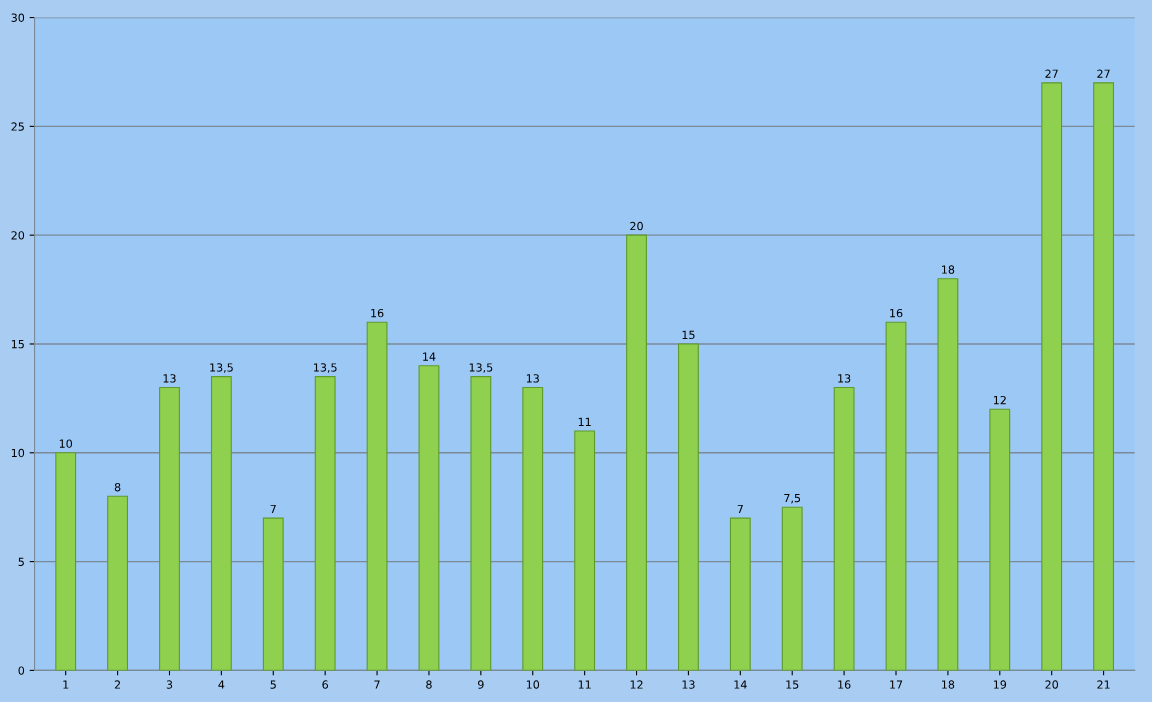 The width and height of the screenshot is (1152, 702). I want to click on x-tick-label: 1, so click(66, 684).